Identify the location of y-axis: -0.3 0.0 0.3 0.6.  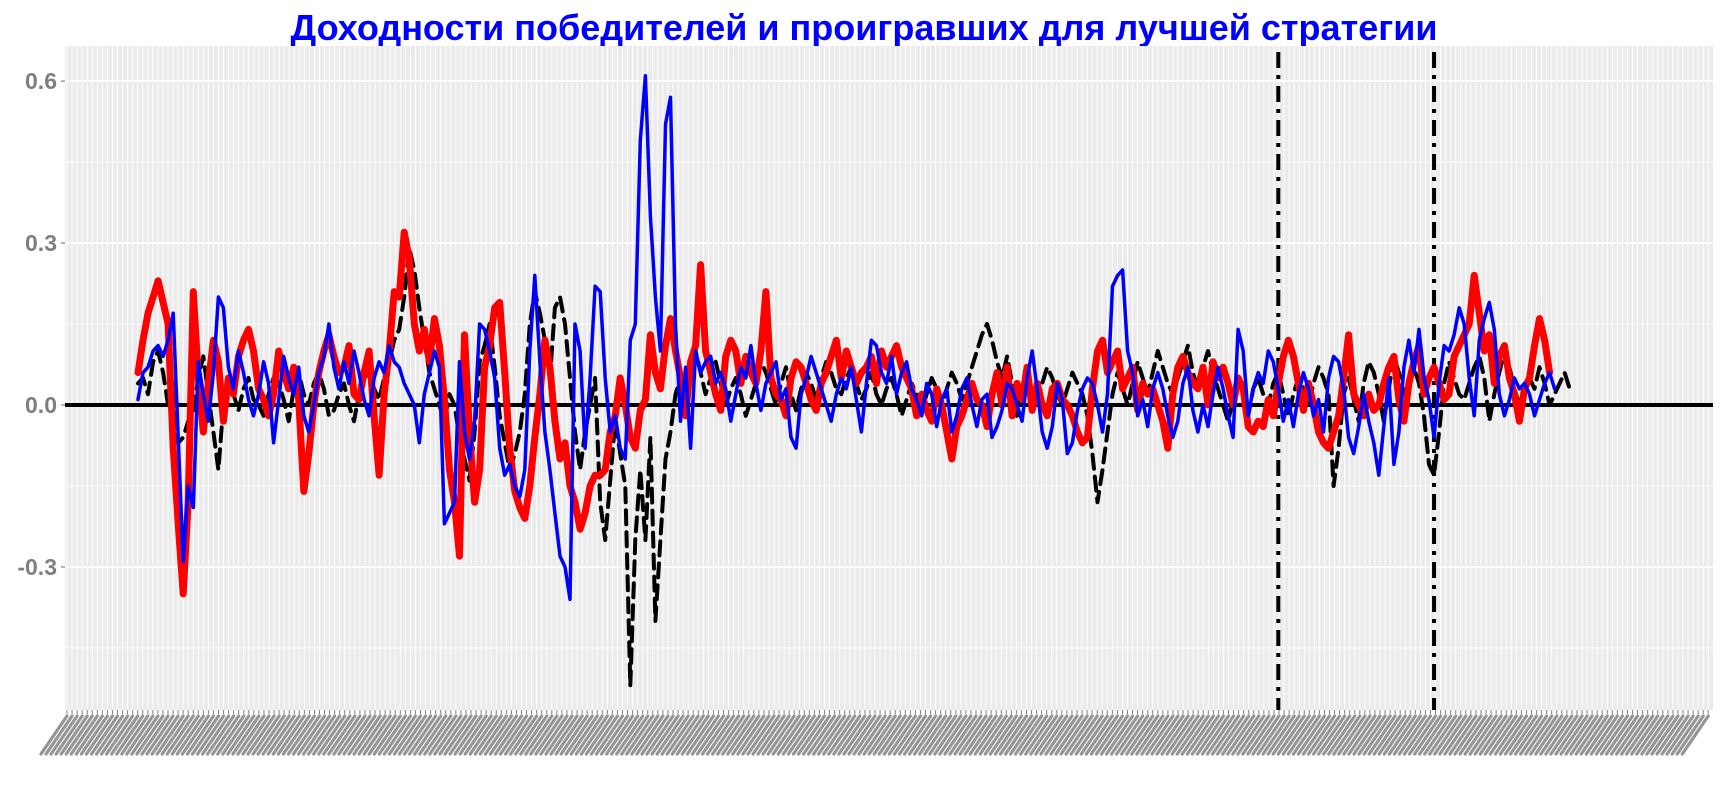
(41, 324).